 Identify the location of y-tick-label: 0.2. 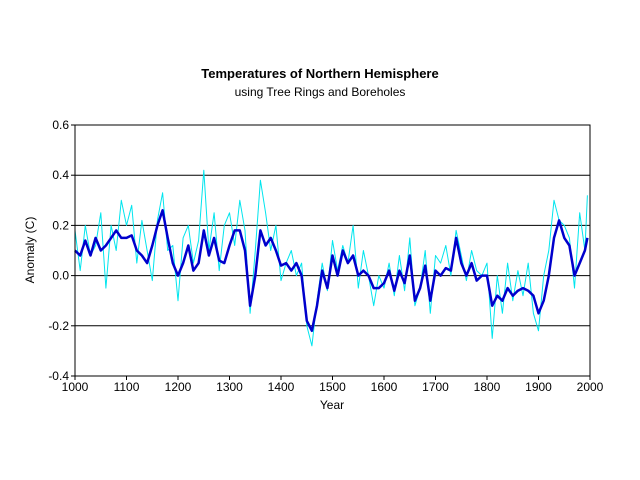
(60, 225).